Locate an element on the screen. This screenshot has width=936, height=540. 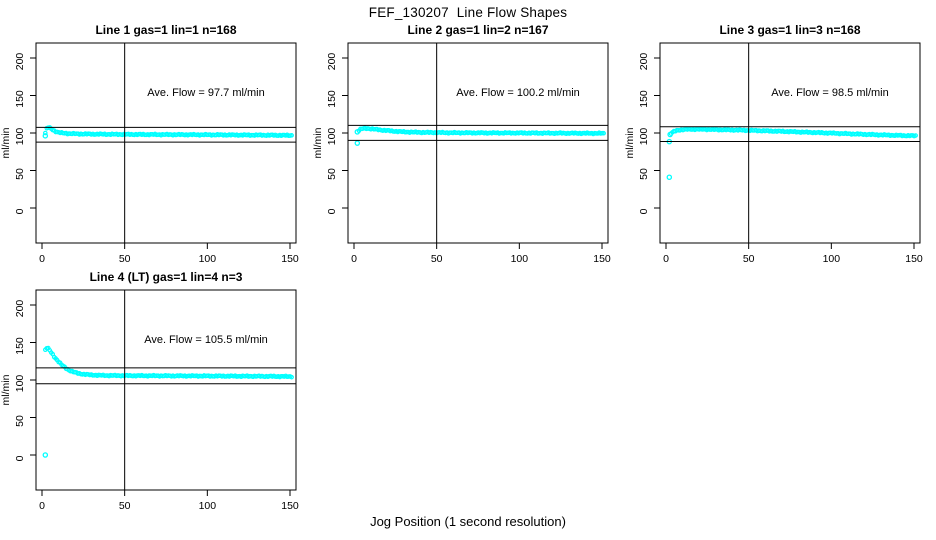
ave-flow-annotation: Ave. Flow = 105.5 ml/min is located at coordinates (206, 340).